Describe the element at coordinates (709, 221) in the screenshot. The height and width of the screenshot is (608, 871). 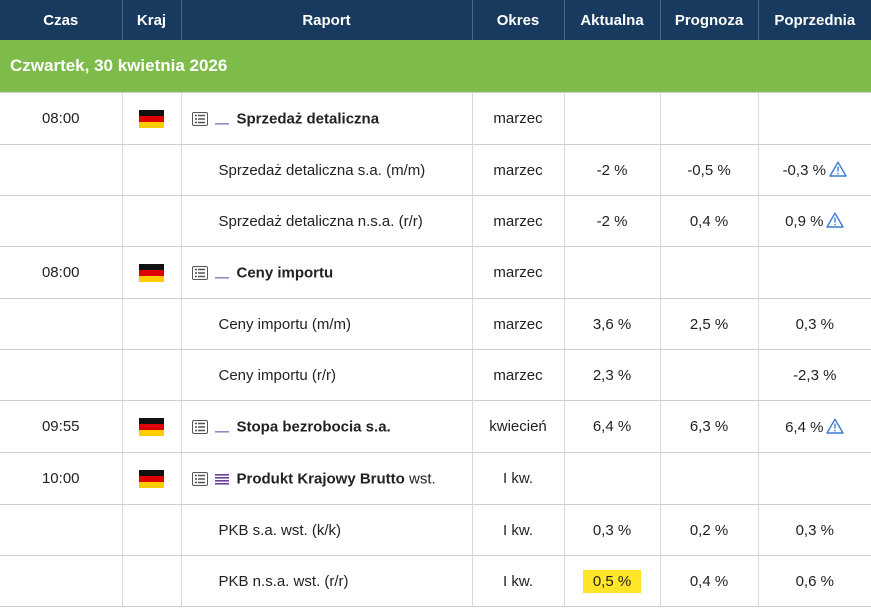
I see `forecast-value: 0,4 %` at that location.